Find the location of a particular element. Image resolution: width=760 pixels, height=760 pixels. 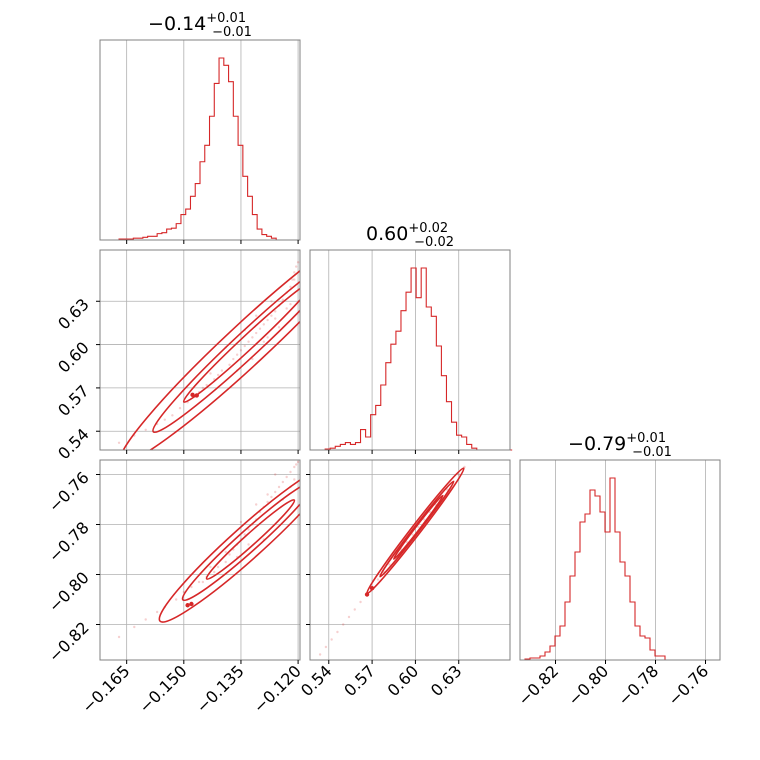

tick-label-y: −0.82 is located at coordinates (69, 642).